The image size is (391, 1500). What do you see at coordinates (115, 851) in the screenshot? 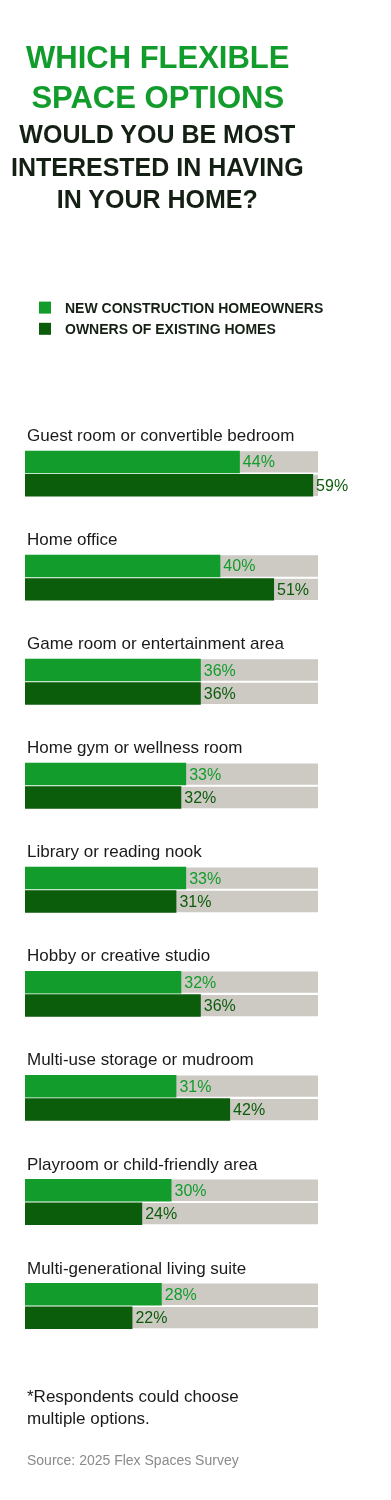
I see `y-tick-label: Library or reading nook` at bounding box center [115, 851].